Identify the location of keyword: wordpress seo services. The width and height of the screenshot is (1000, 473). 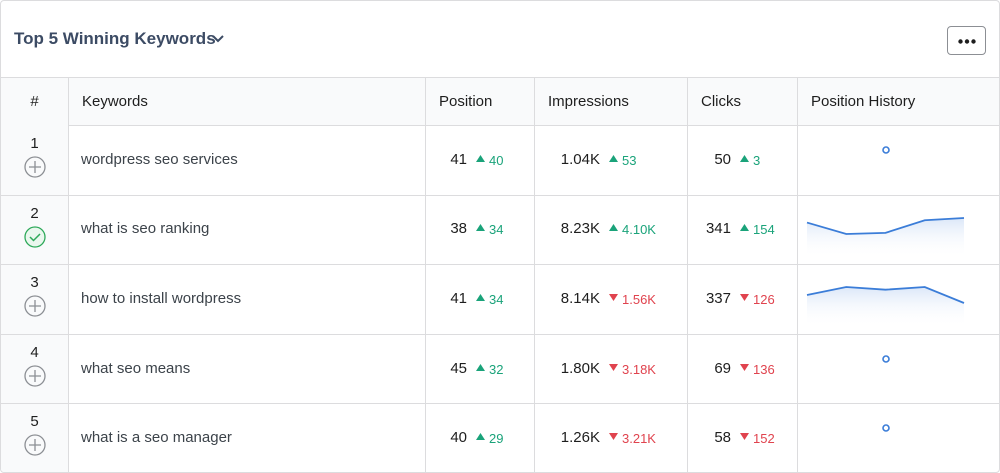
(159, 159).